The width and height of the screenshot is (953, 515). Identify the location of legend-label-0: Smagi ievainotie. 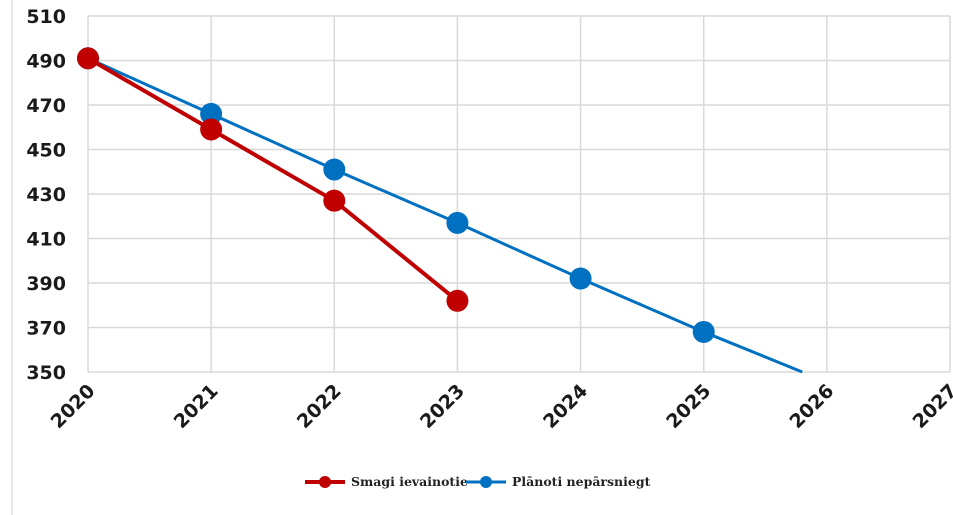
(409, 481).